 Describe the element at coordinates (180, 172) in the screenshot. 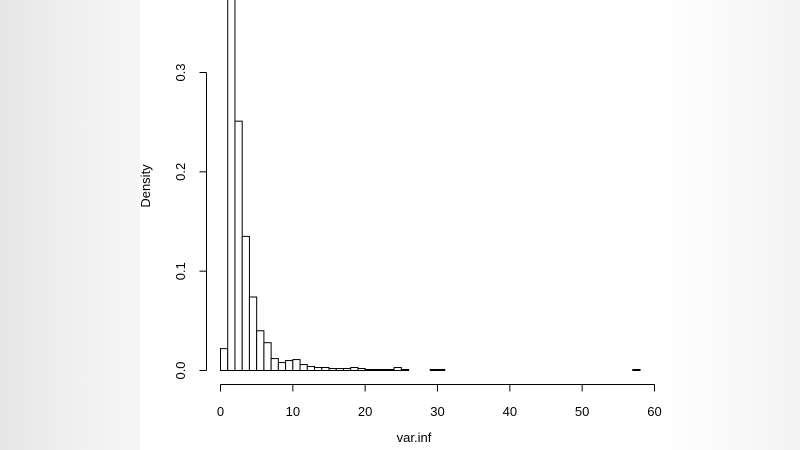

I see `y-tick-label: 0.2` at that location.